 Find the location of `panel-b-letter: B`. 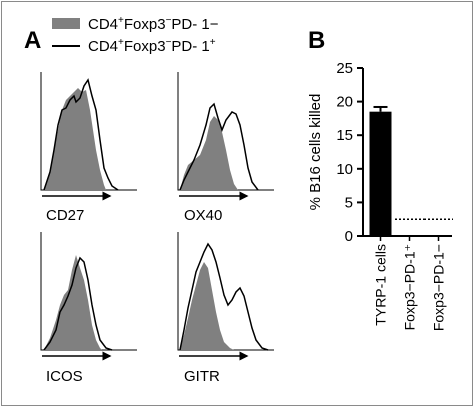

panel-b-letter: B is located at coordinates (316, 40).